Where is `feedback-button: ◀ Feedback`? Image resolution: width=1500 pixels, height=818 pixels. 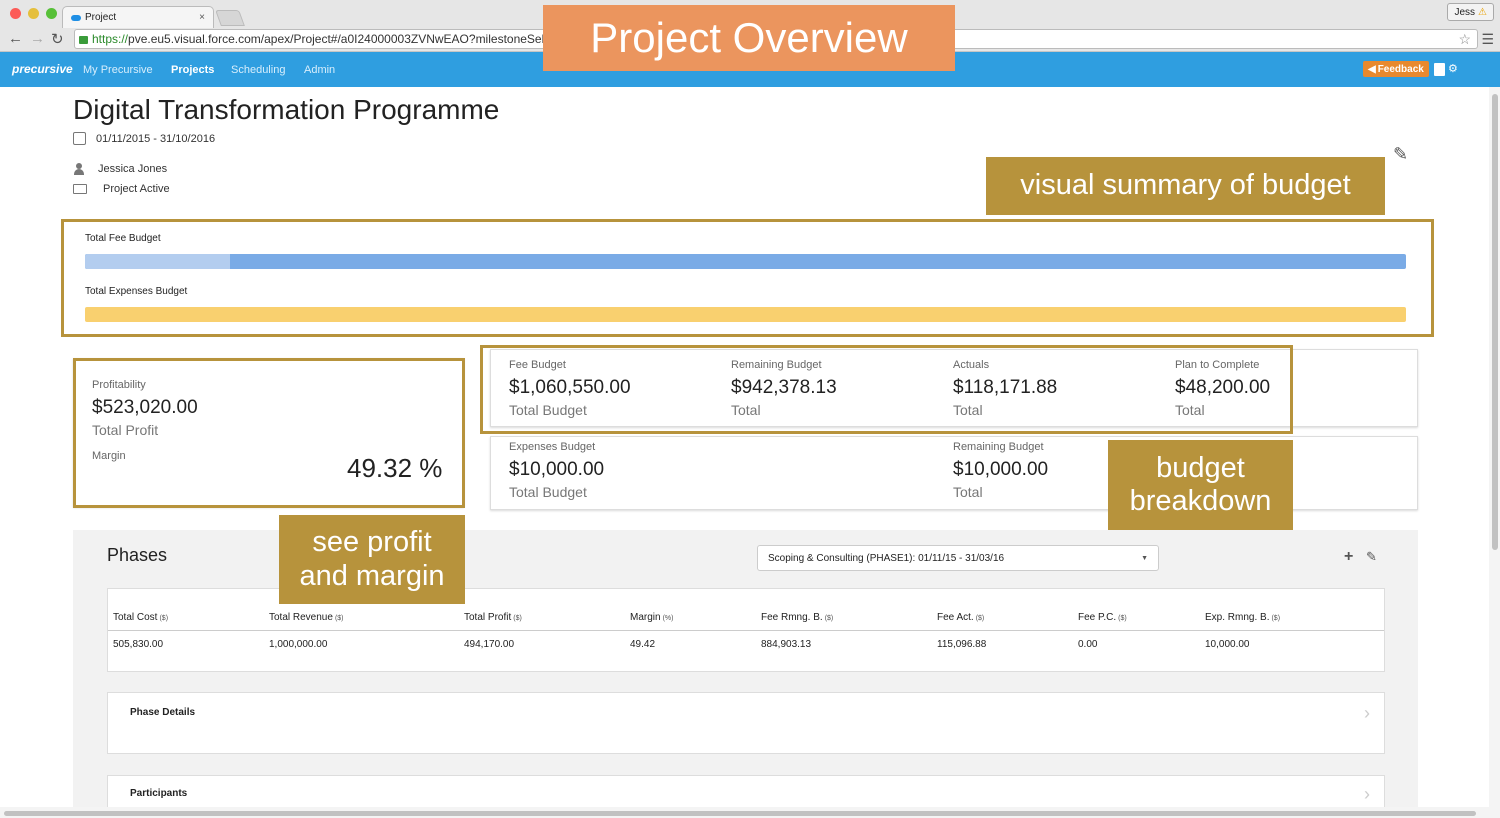
feedback-button: ◀ Feedback is located at coordinates (1396, 69).